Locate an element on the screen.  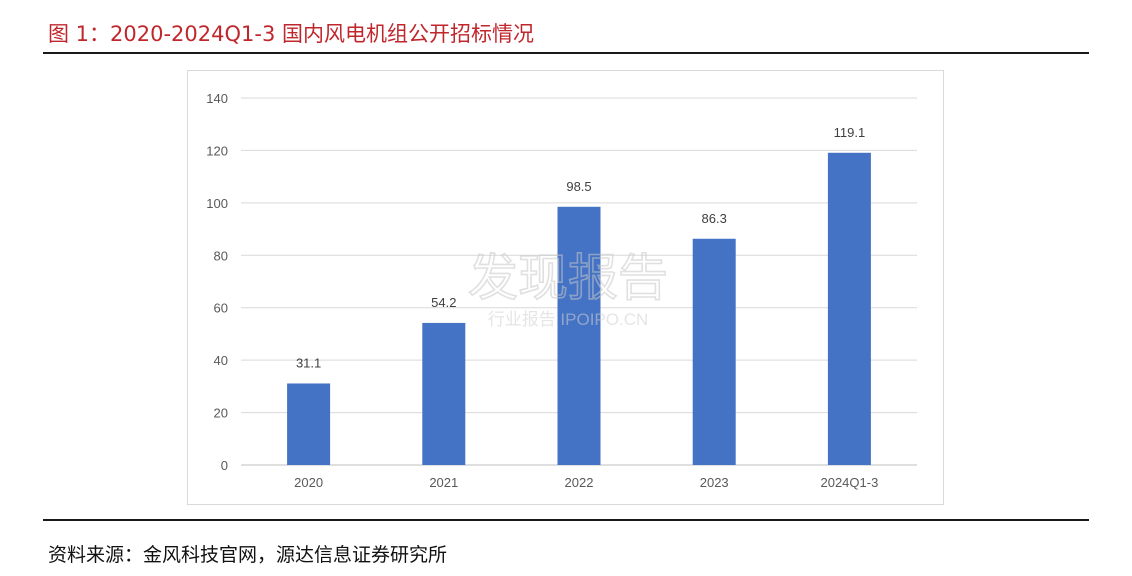
x-tick-labels: 2020 2021 2022 2023 2024Q1-3 is located at coordinates (586, 482).